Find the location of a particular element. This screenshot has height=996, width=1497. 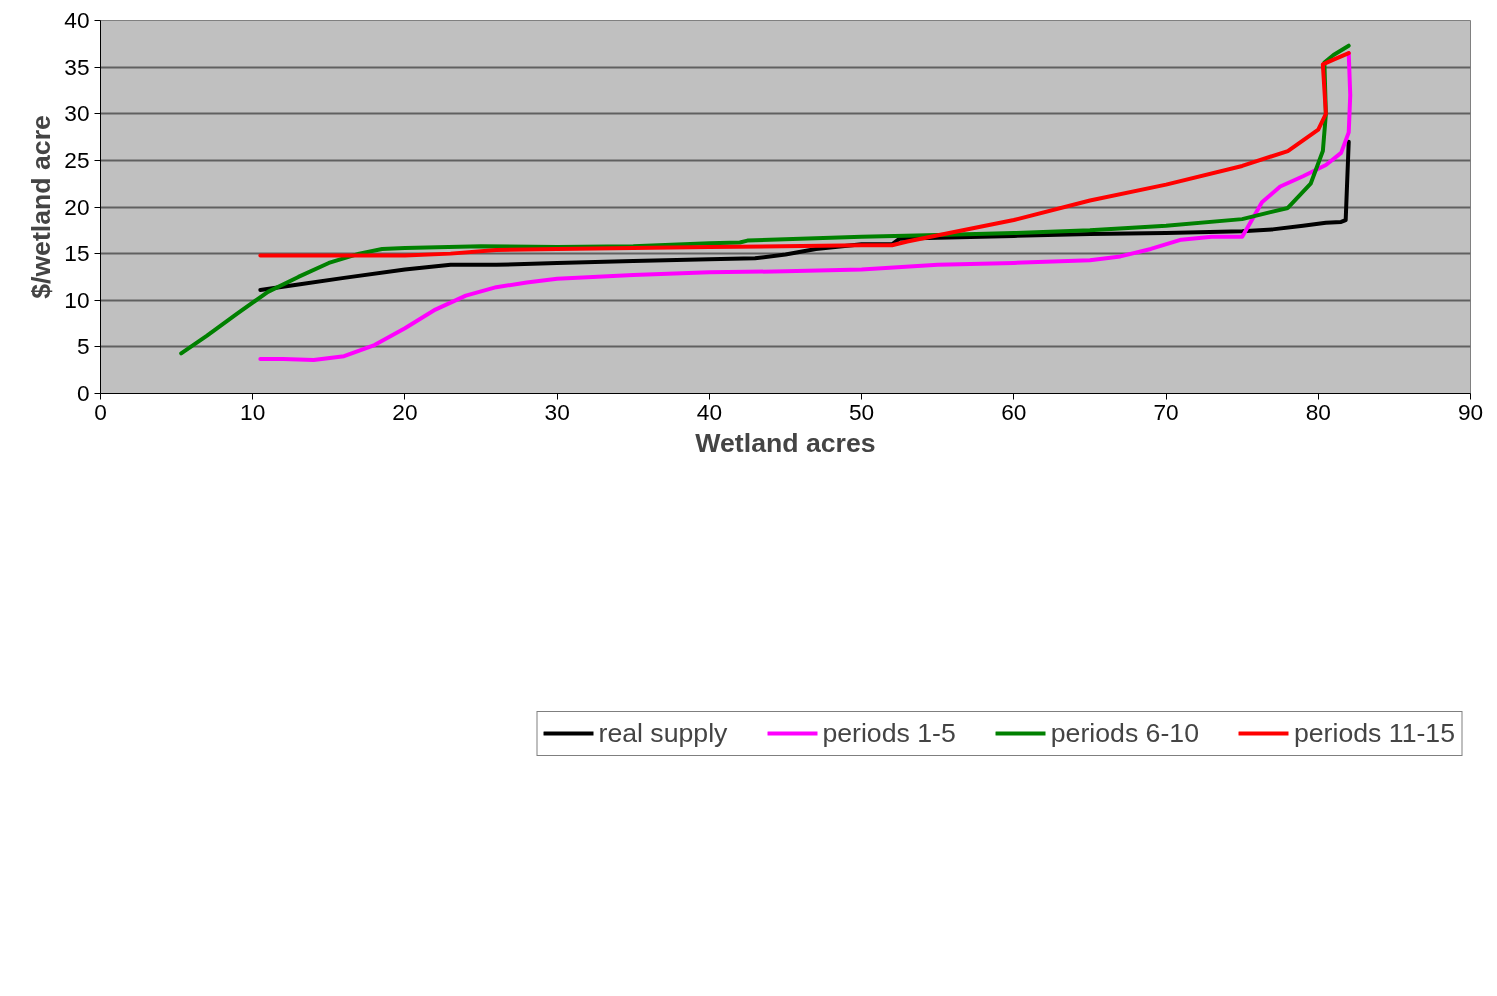

x-tick-label: 0 is located at coordinates (100, 411).